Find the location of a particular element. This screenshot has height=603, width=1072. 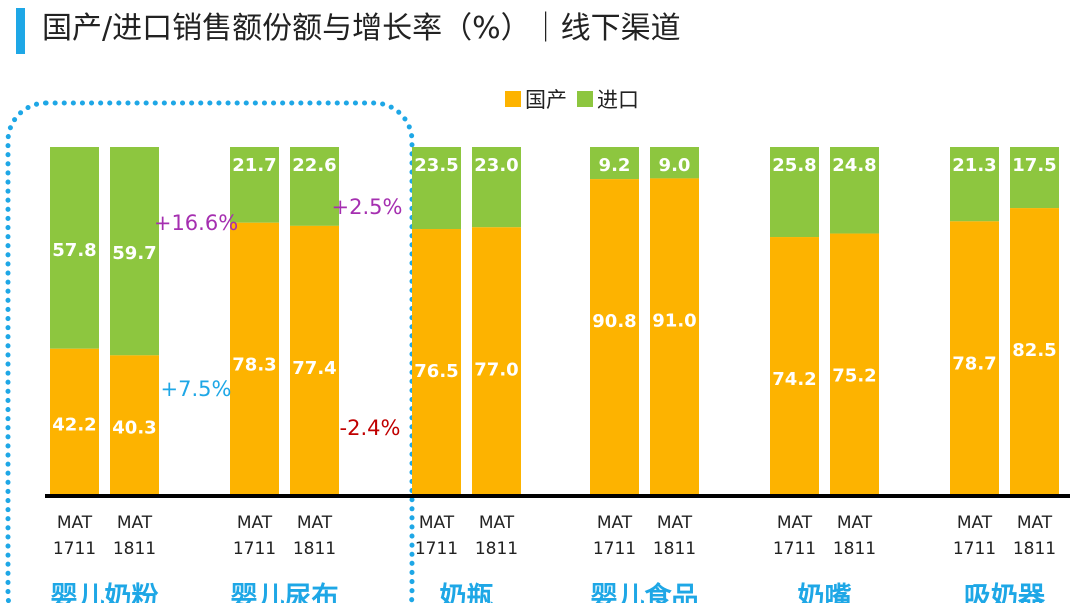

bar-label-import: 57.8 is located at coordinates (74, 250).